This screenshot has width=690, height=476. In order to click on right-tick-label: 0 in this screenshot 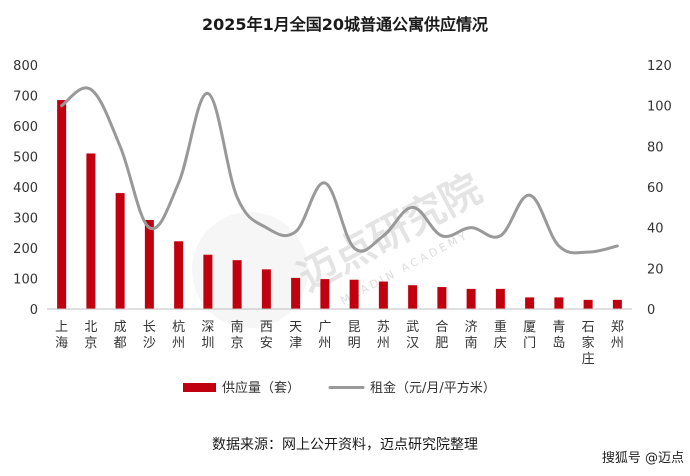, I will do `click(651, 310)`.